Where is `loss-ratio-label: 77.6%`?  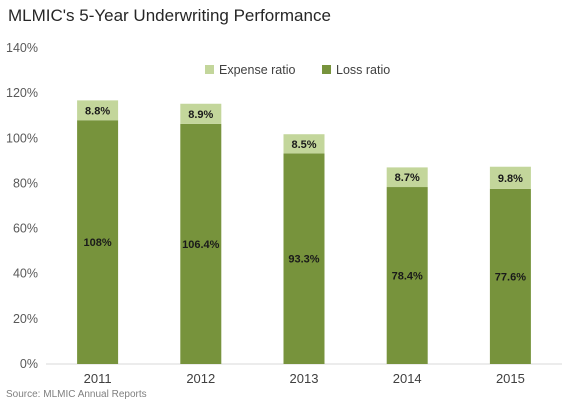
loss-ratio-label: 77.6% is located at coordinates (510, 277).